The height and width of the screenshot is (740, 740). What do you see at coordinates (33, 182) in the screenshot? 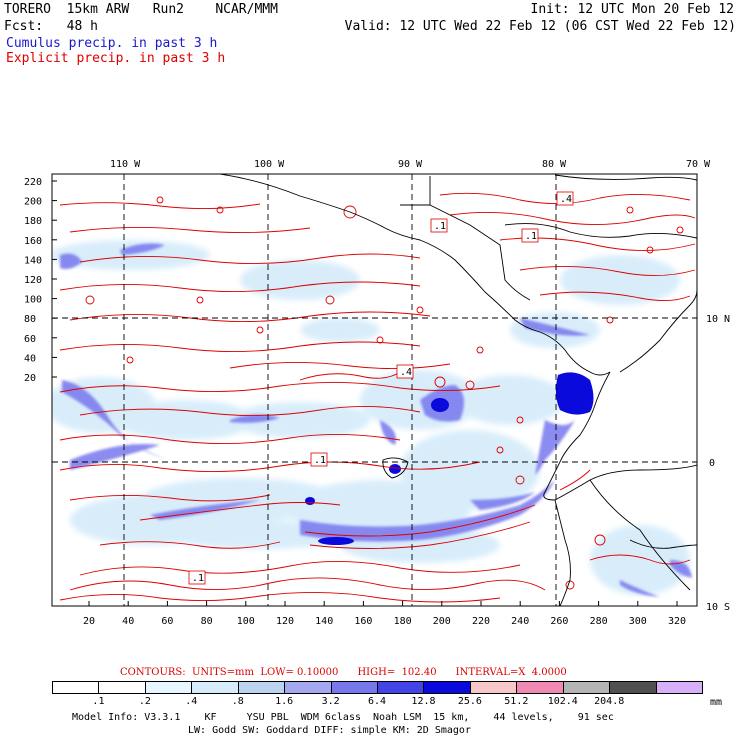
I see `y-tick-label: 220` at bounding box center [33, 182].